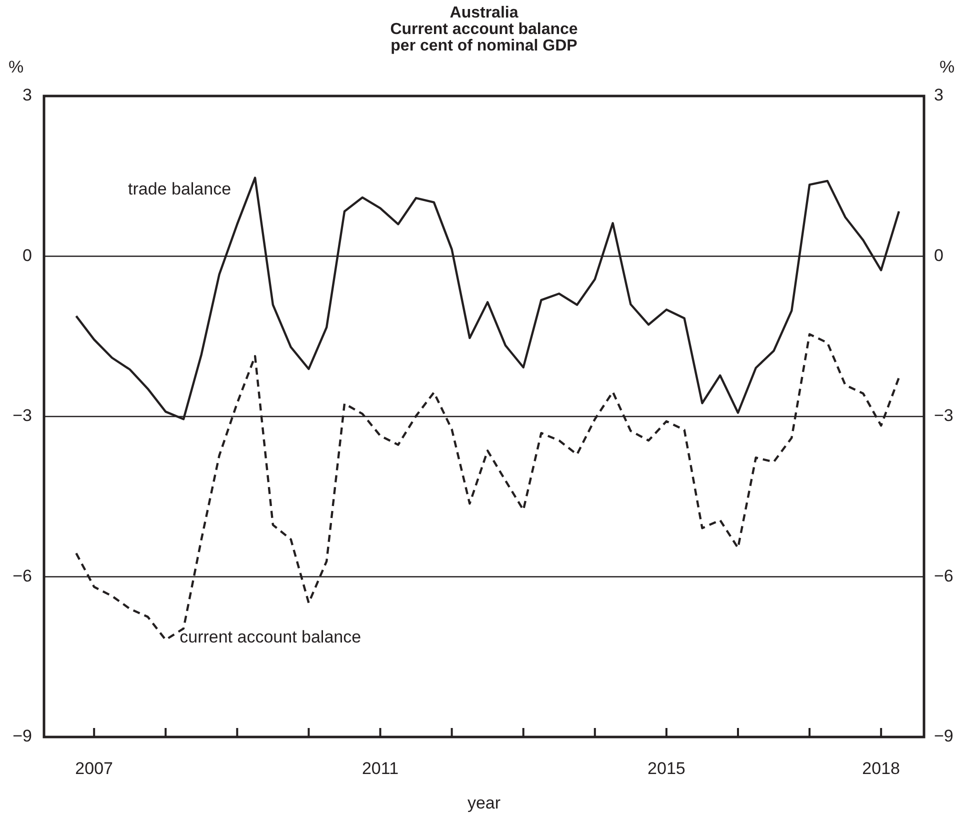  Describe the element at coordinates (22, 736) in the screenshot. I see `y-tick-label: −9` at that location.